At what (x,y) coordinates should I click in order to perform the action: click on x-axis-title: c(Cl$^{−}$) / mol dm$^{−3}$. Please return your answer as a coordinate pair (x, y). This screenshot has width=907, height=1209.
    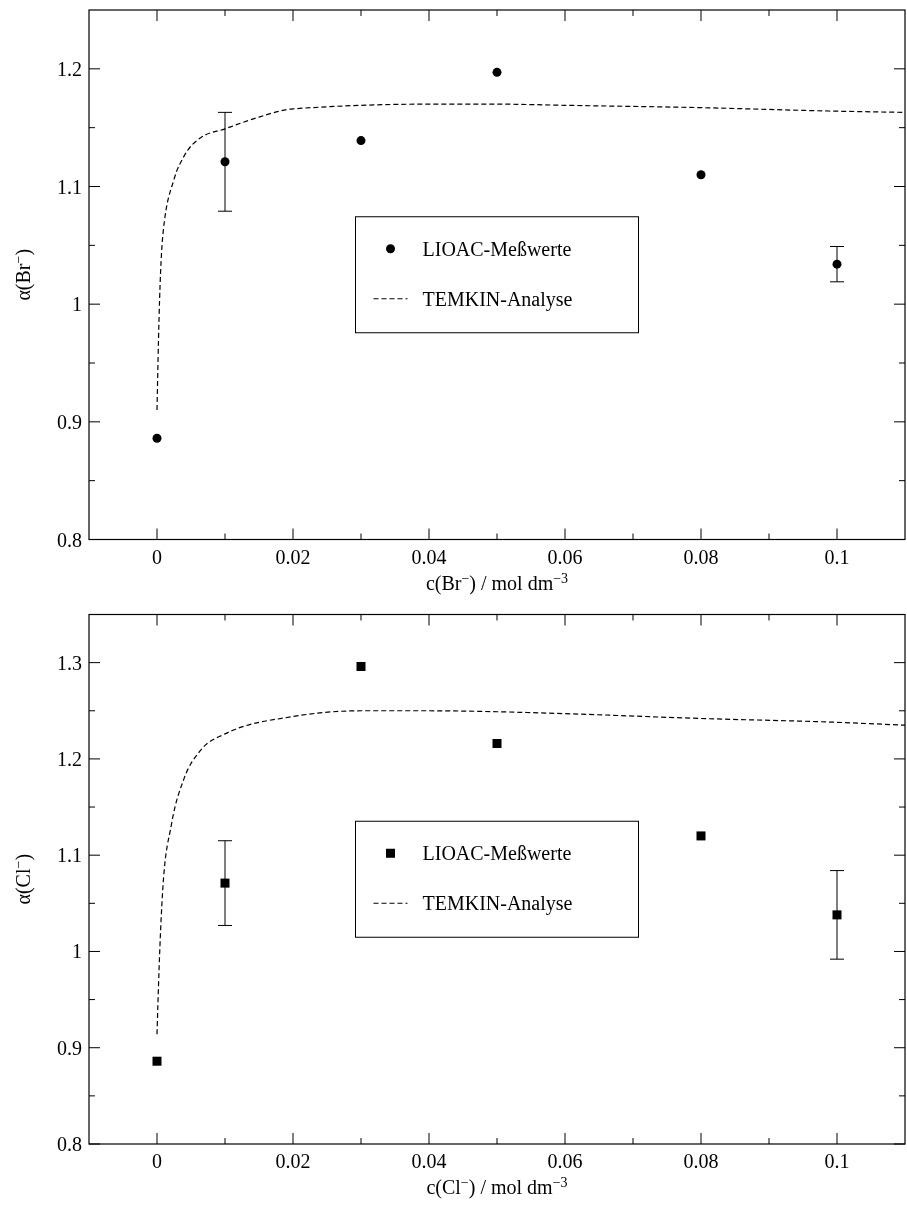
    Looking at the image, I should click on (497, 1186).